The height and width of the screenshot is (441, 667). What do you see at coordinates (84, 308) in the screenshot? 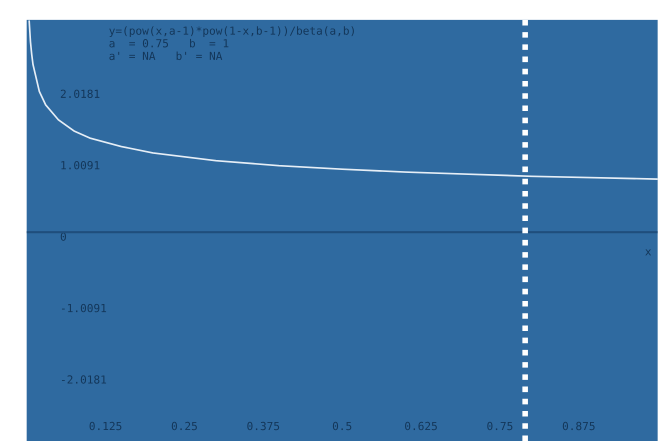
I see `y-tick-label: -1.0091` at bounding box center [84, 308].